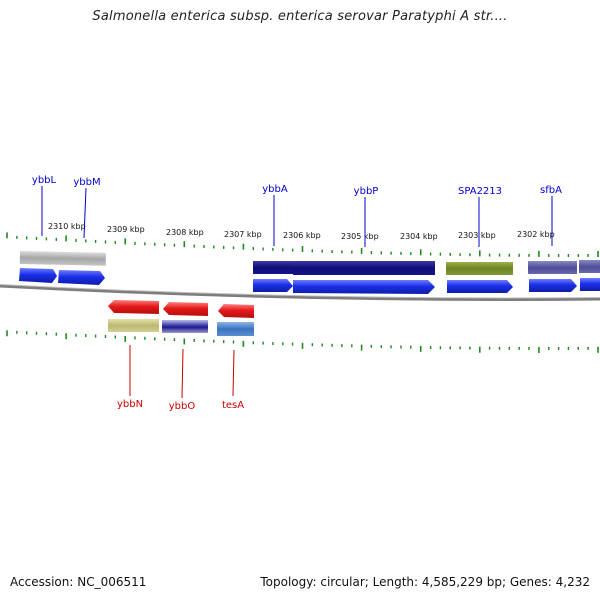  What do you see at coordinates (551, 190) in the screenshot?
I see `gene-label-sfbA: sfbA` at bounding box center [551, 190].